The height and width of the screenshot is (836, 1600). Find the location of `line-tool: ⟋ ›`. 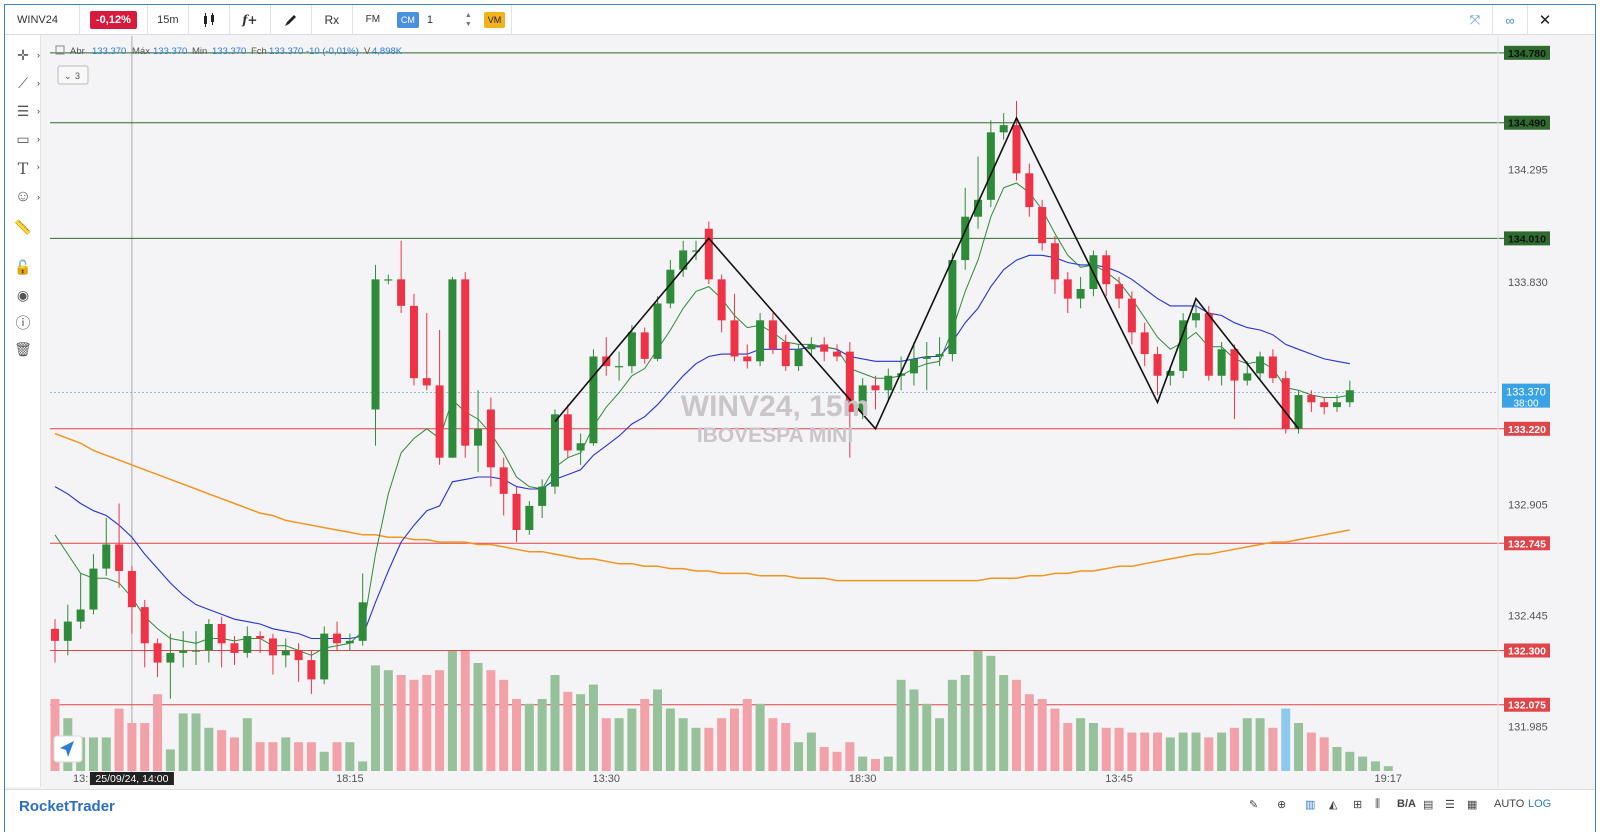

line-tool: ⟋ › is located at coordinates (25, 83).